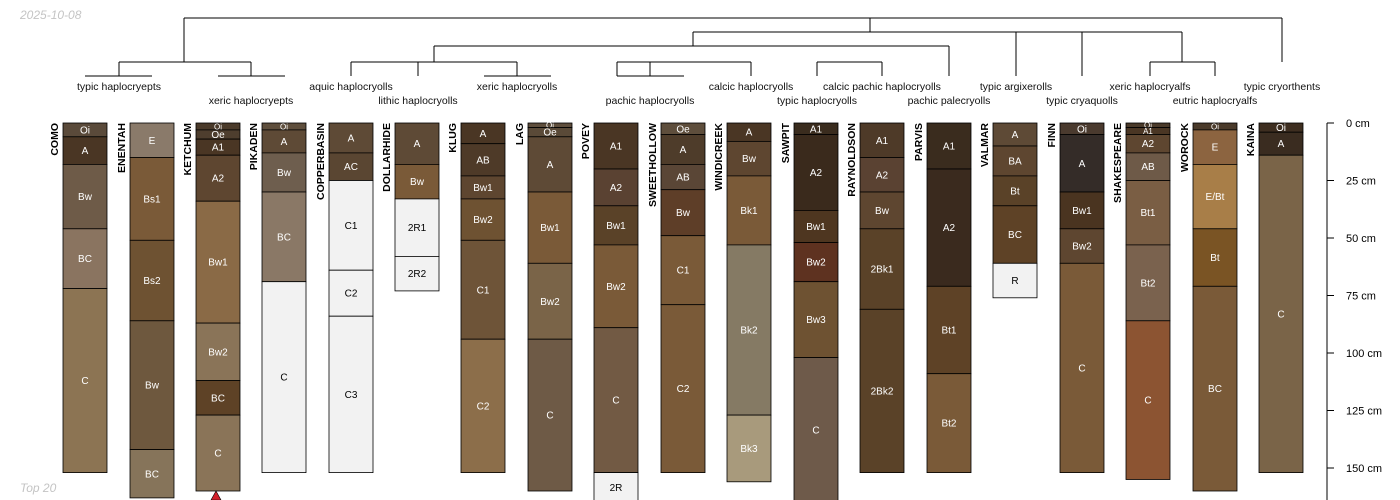 Image resolution: width=1400 pixels, height=500 pixels. I want to click on profile-name: COPPERBASIN, so click(321, 161).